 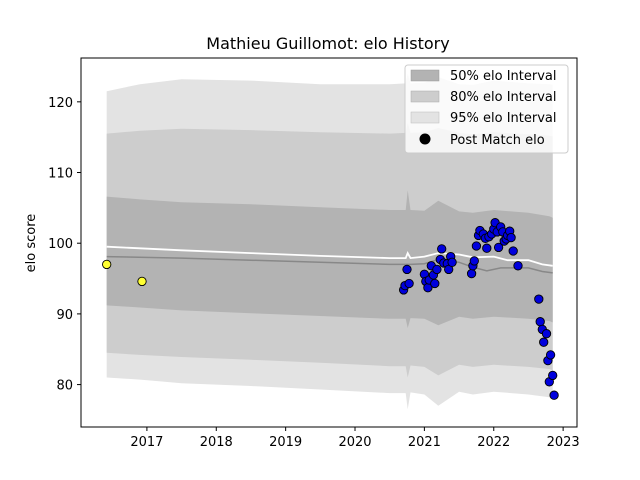 I want to click on legend-marker-post-match, so click(x=425, y=139).